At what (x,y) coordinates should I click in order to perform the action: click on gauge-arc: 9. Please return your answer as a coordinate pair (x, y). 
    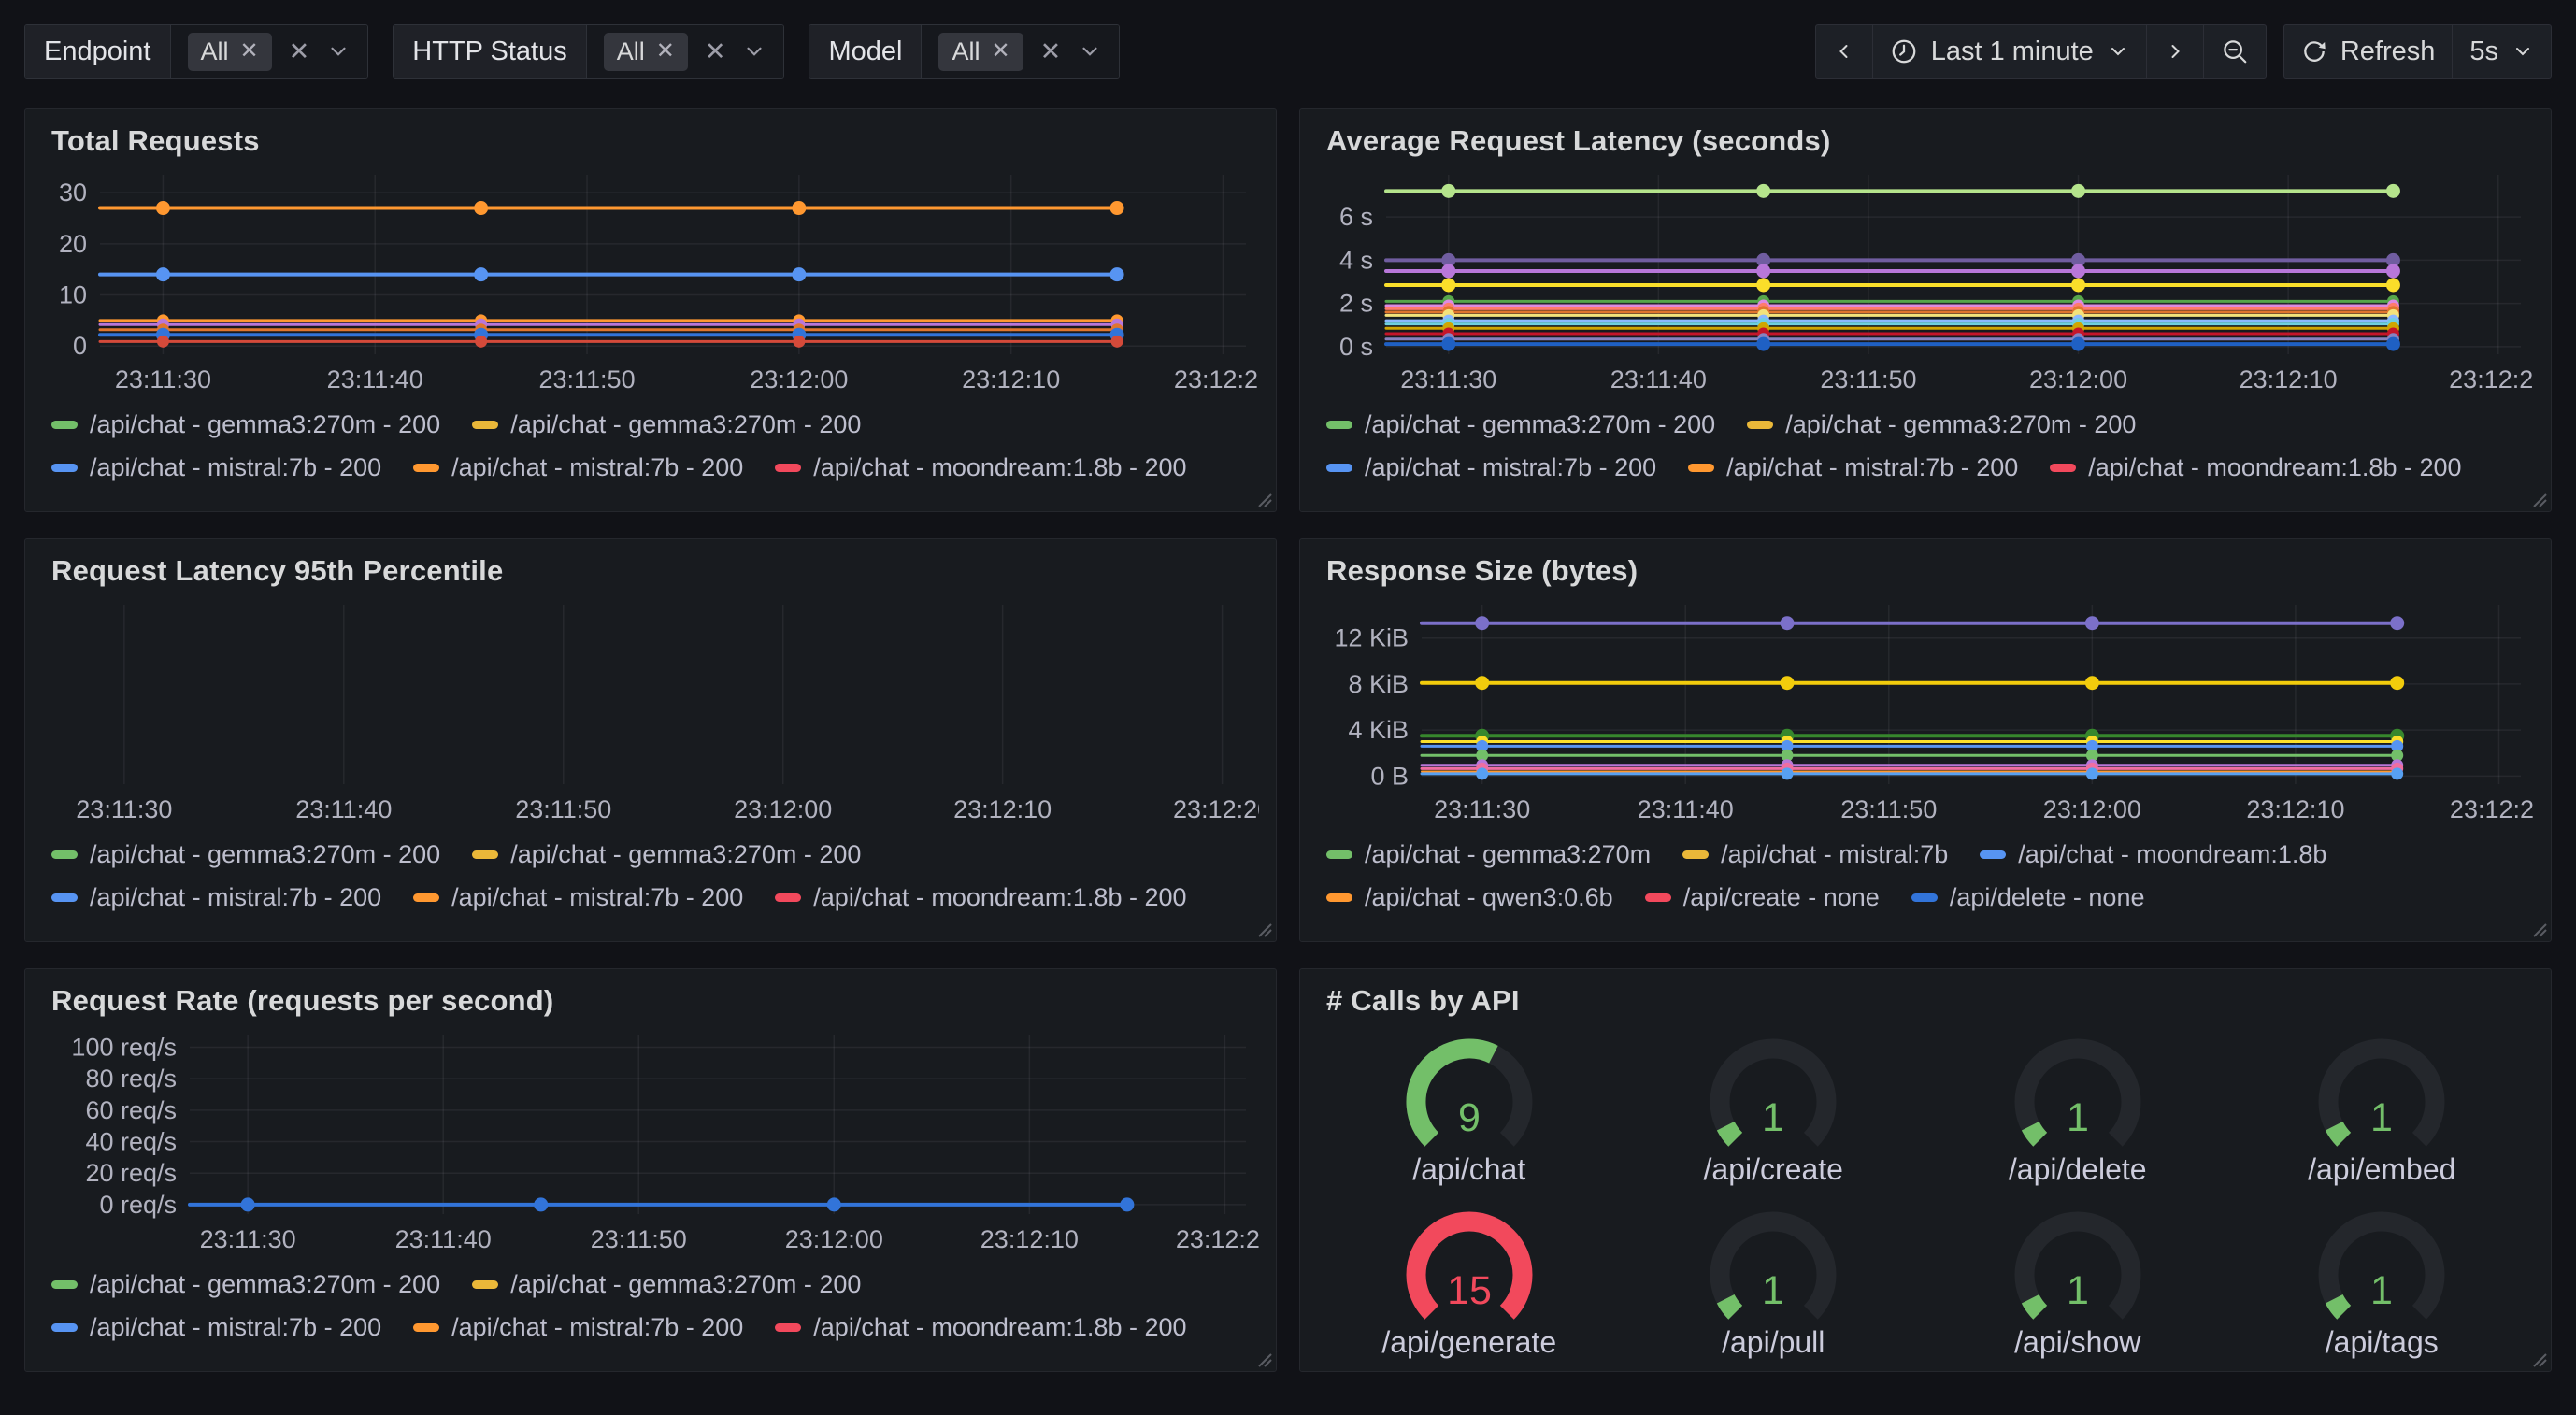
    Looking at the image, I should click on (1469, 1093).